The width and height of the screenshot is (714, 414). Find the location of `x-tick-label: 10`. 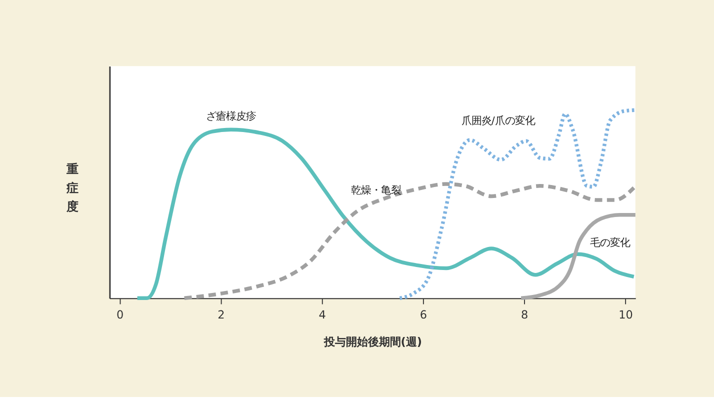

x-tick-label: 10 is located at coordinates (625, 315).